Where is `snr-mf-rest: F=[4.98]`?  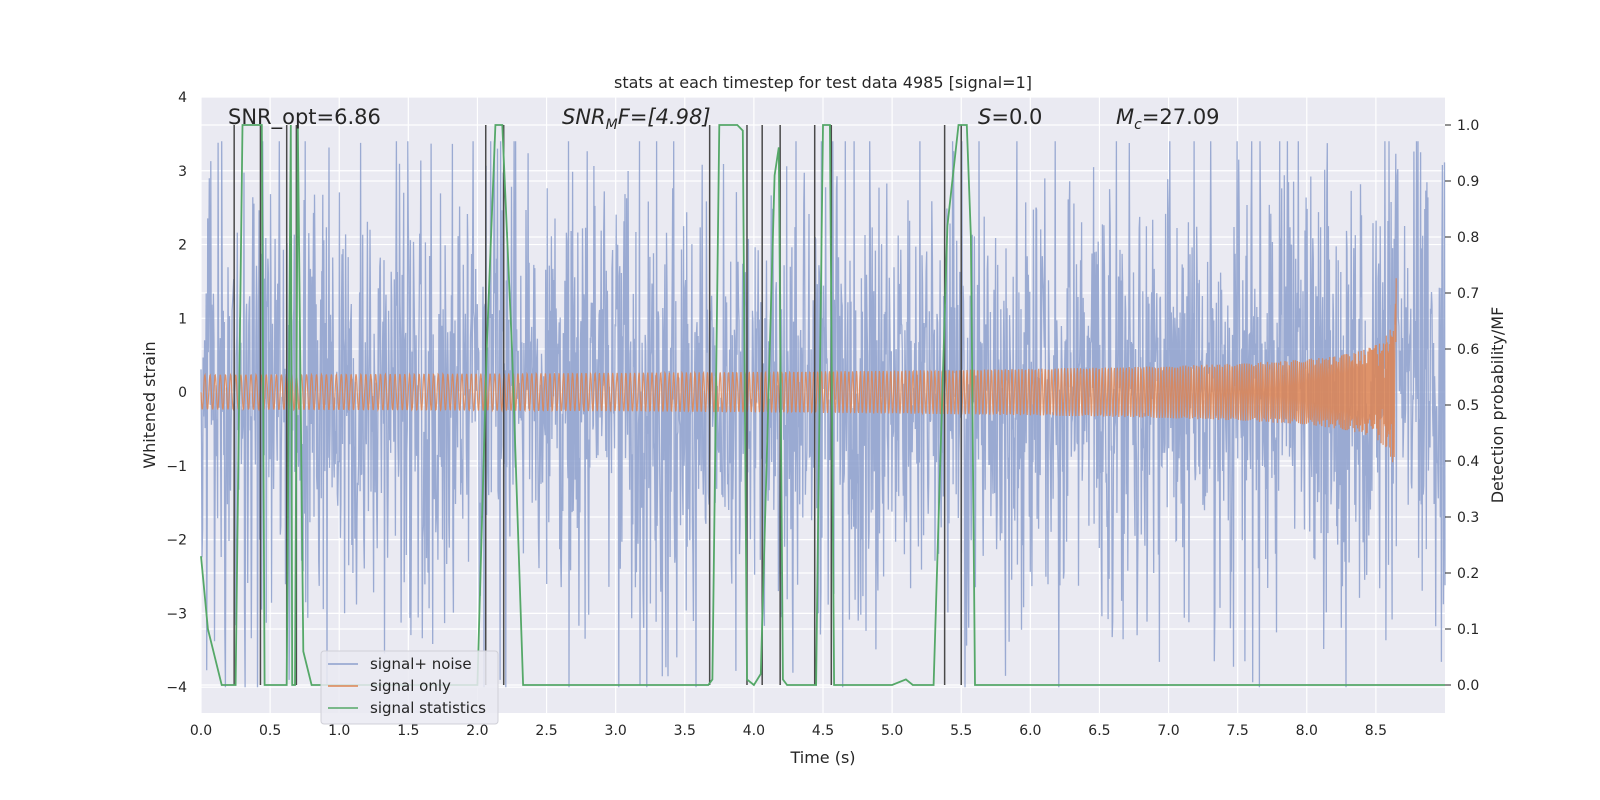 snr-mf-rest: F=[4.98] is located at coordinates (664, 117).